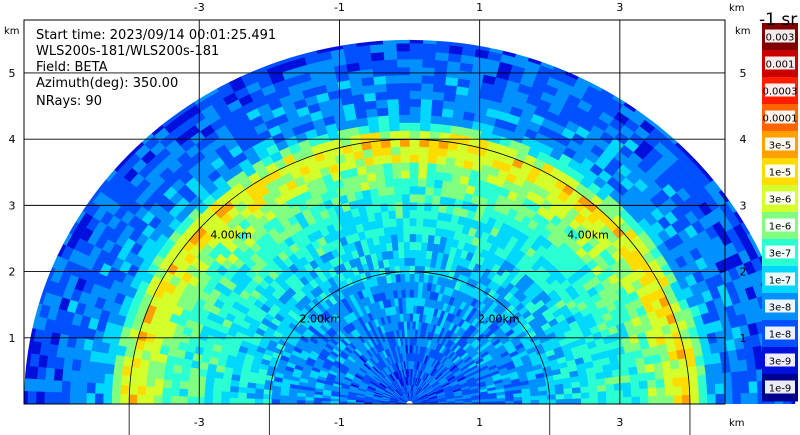  What do you see at coordinates (780, 173) in the screenshot?
I see `colorbar-tick-label: 1e-5` at bounding box center [780, 173].